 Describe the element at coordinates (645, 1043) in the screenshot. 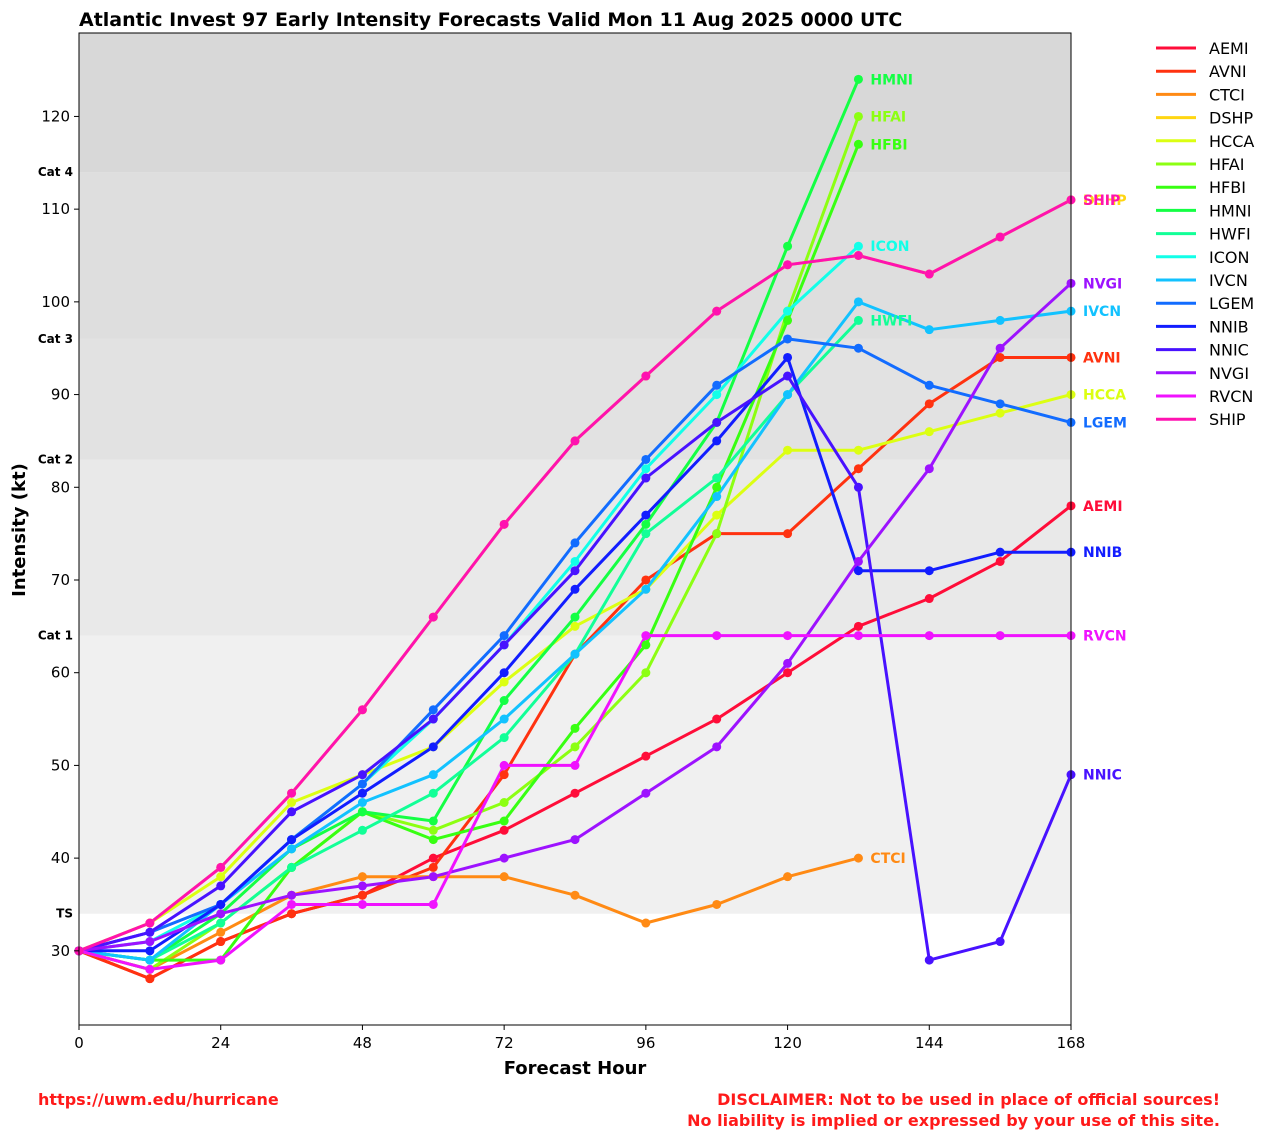

I see `x-tick-label: 96` at that location.